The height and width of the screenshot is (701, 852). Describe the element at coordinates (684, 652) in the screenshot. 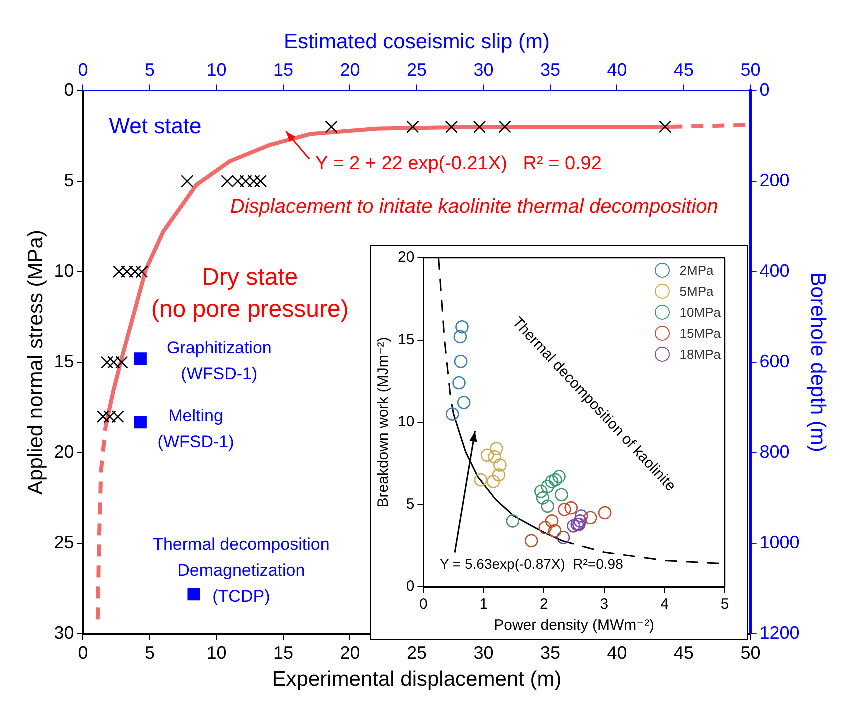

I see `x-tick-label: 45` at that location.